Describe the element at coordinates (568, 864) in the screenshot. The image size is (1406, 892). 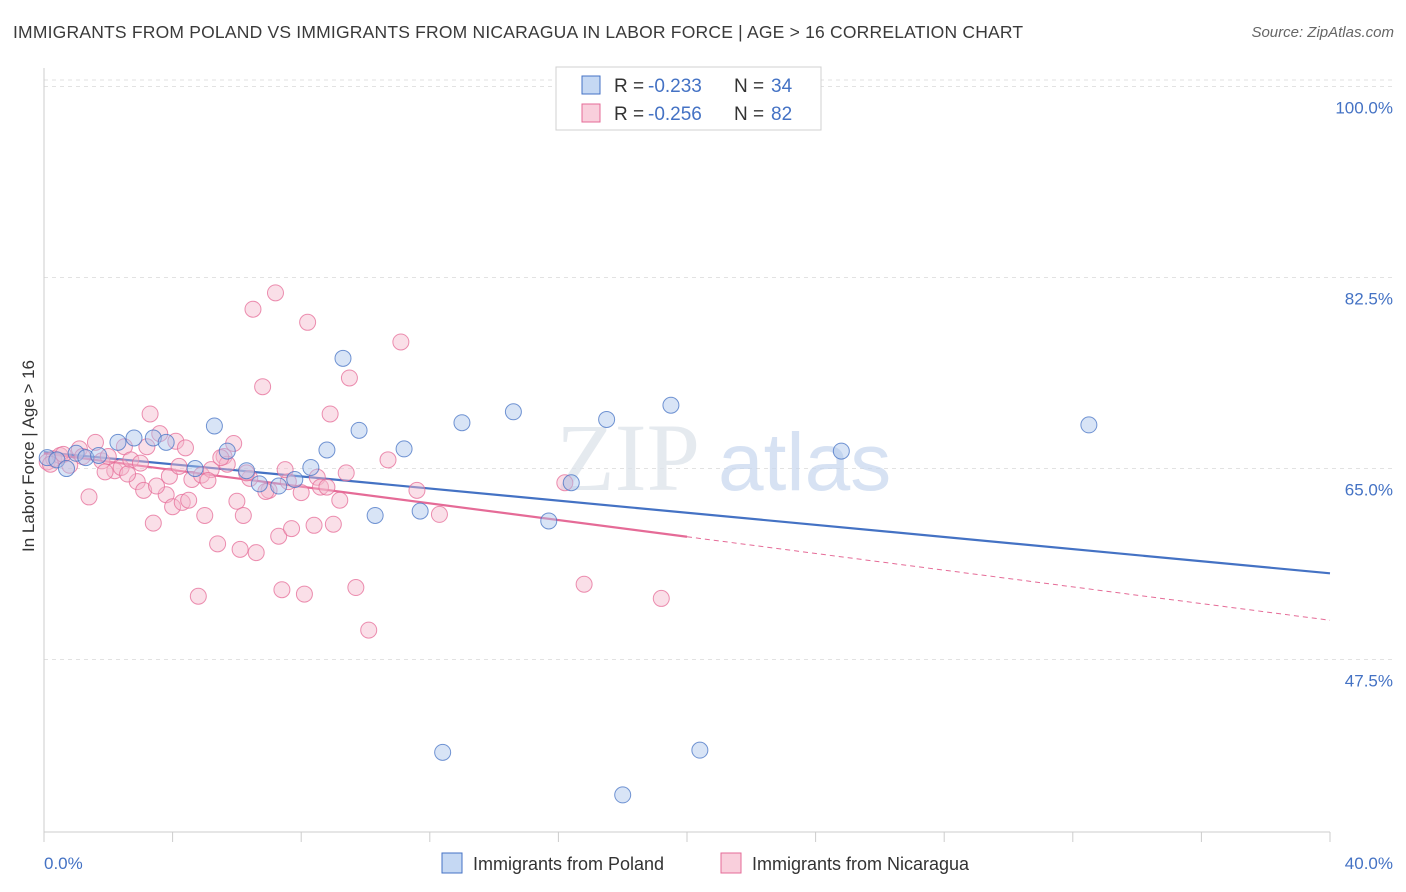
I see `legend-label-poland: Immigrants from Poland` at that location.